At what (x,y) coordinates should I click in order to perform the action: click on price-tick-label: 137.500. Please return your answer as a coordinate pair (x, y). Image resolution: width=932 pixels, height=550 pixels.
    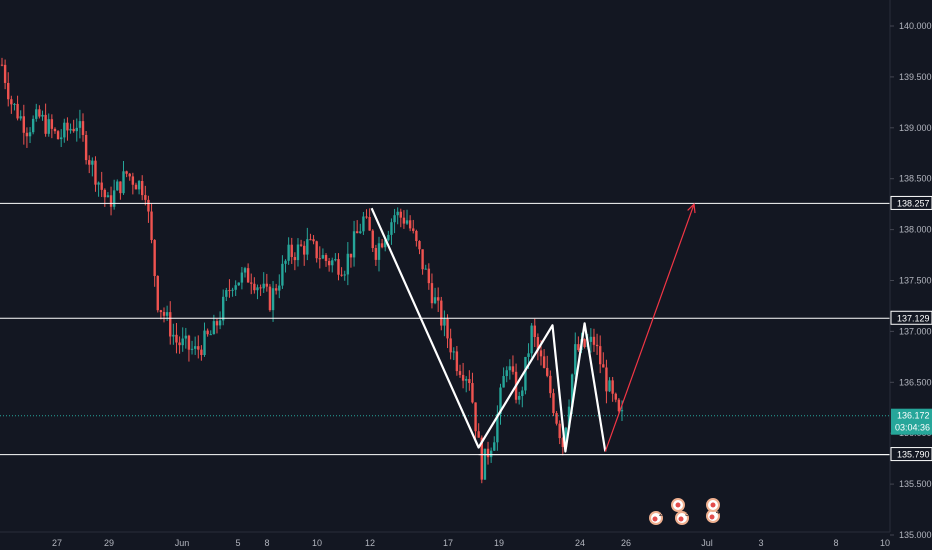
    Looking at the image, I should click on (915, 281).